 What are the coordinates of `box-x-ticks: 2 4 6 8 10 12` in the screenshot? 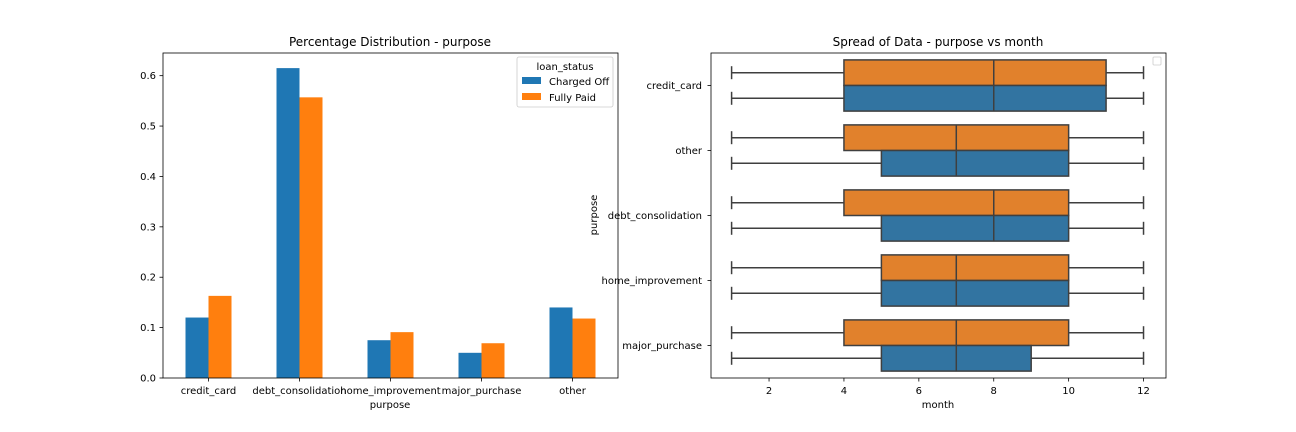 It's located at (958, 387).